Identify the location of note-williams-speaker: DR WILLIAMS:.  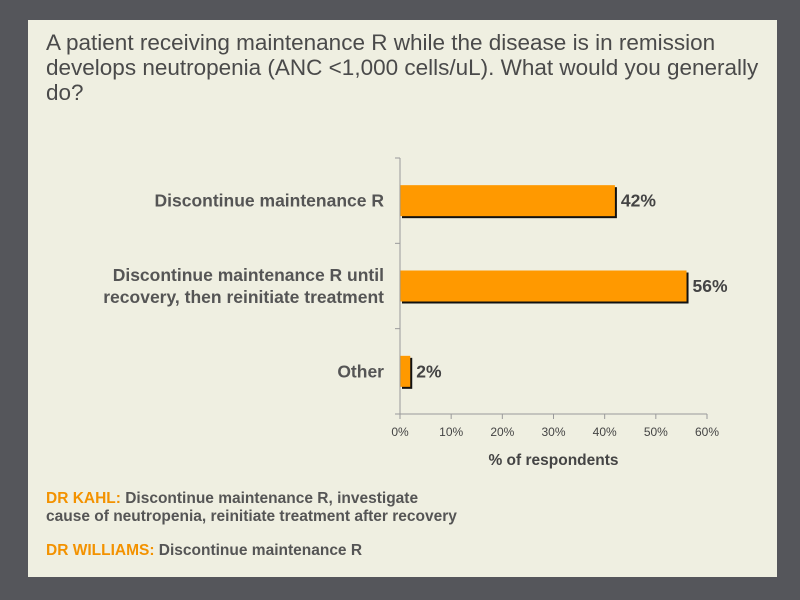
(100, 550).